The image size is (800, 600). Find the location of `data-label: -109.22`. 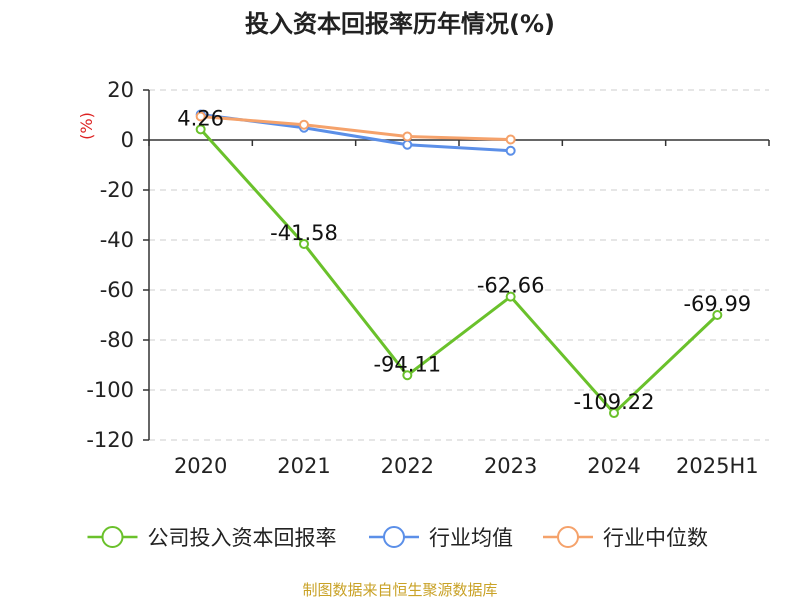

data-label: -109.22 is located at coordinates (613, 402).